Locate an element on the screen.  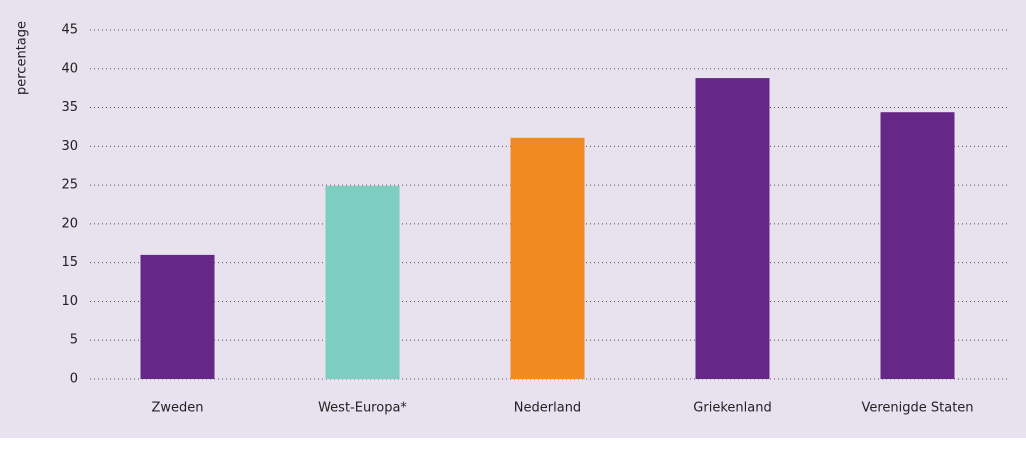
y-tick-label: 5 is located at coordinates (74, 340).